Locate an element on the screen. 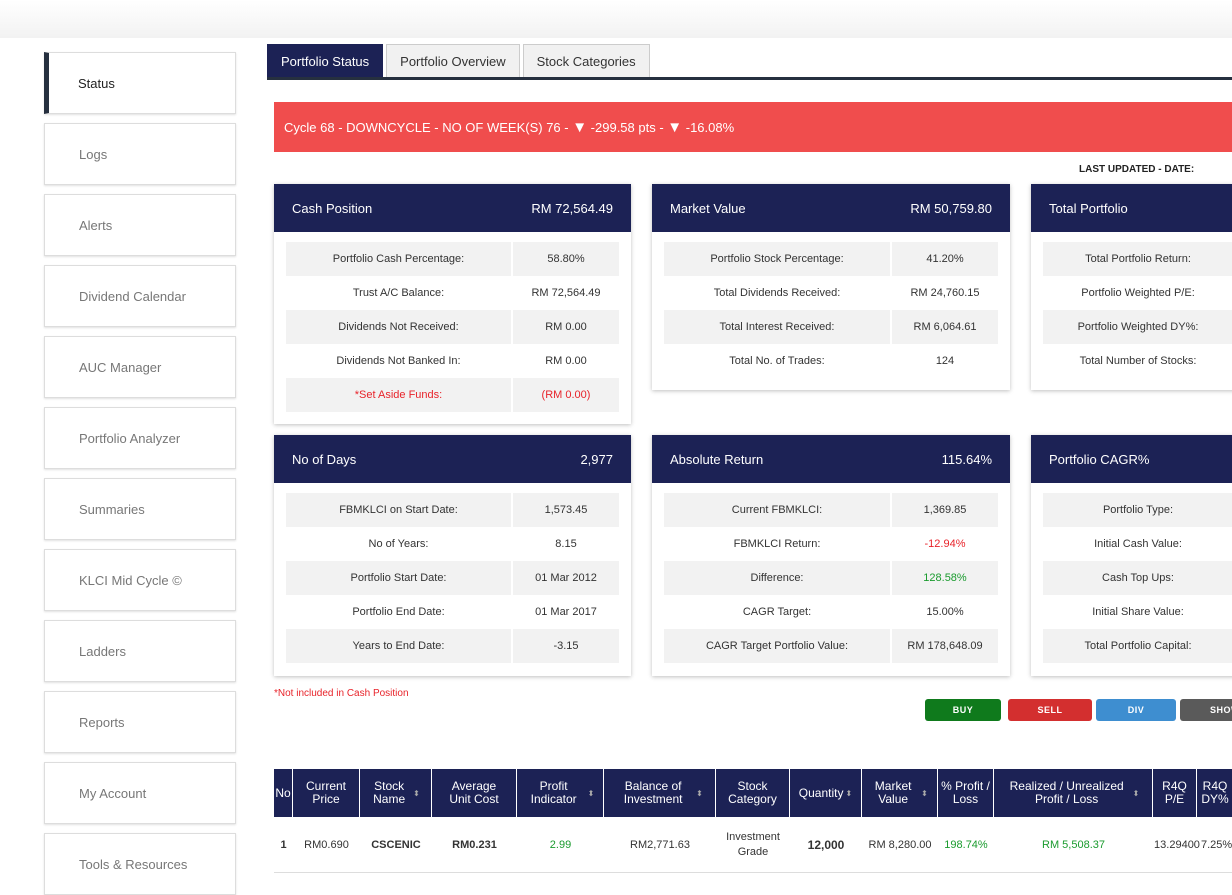  column-header-profit-loss-percent: % Profit / Loss is located at coordinates (966, 793).